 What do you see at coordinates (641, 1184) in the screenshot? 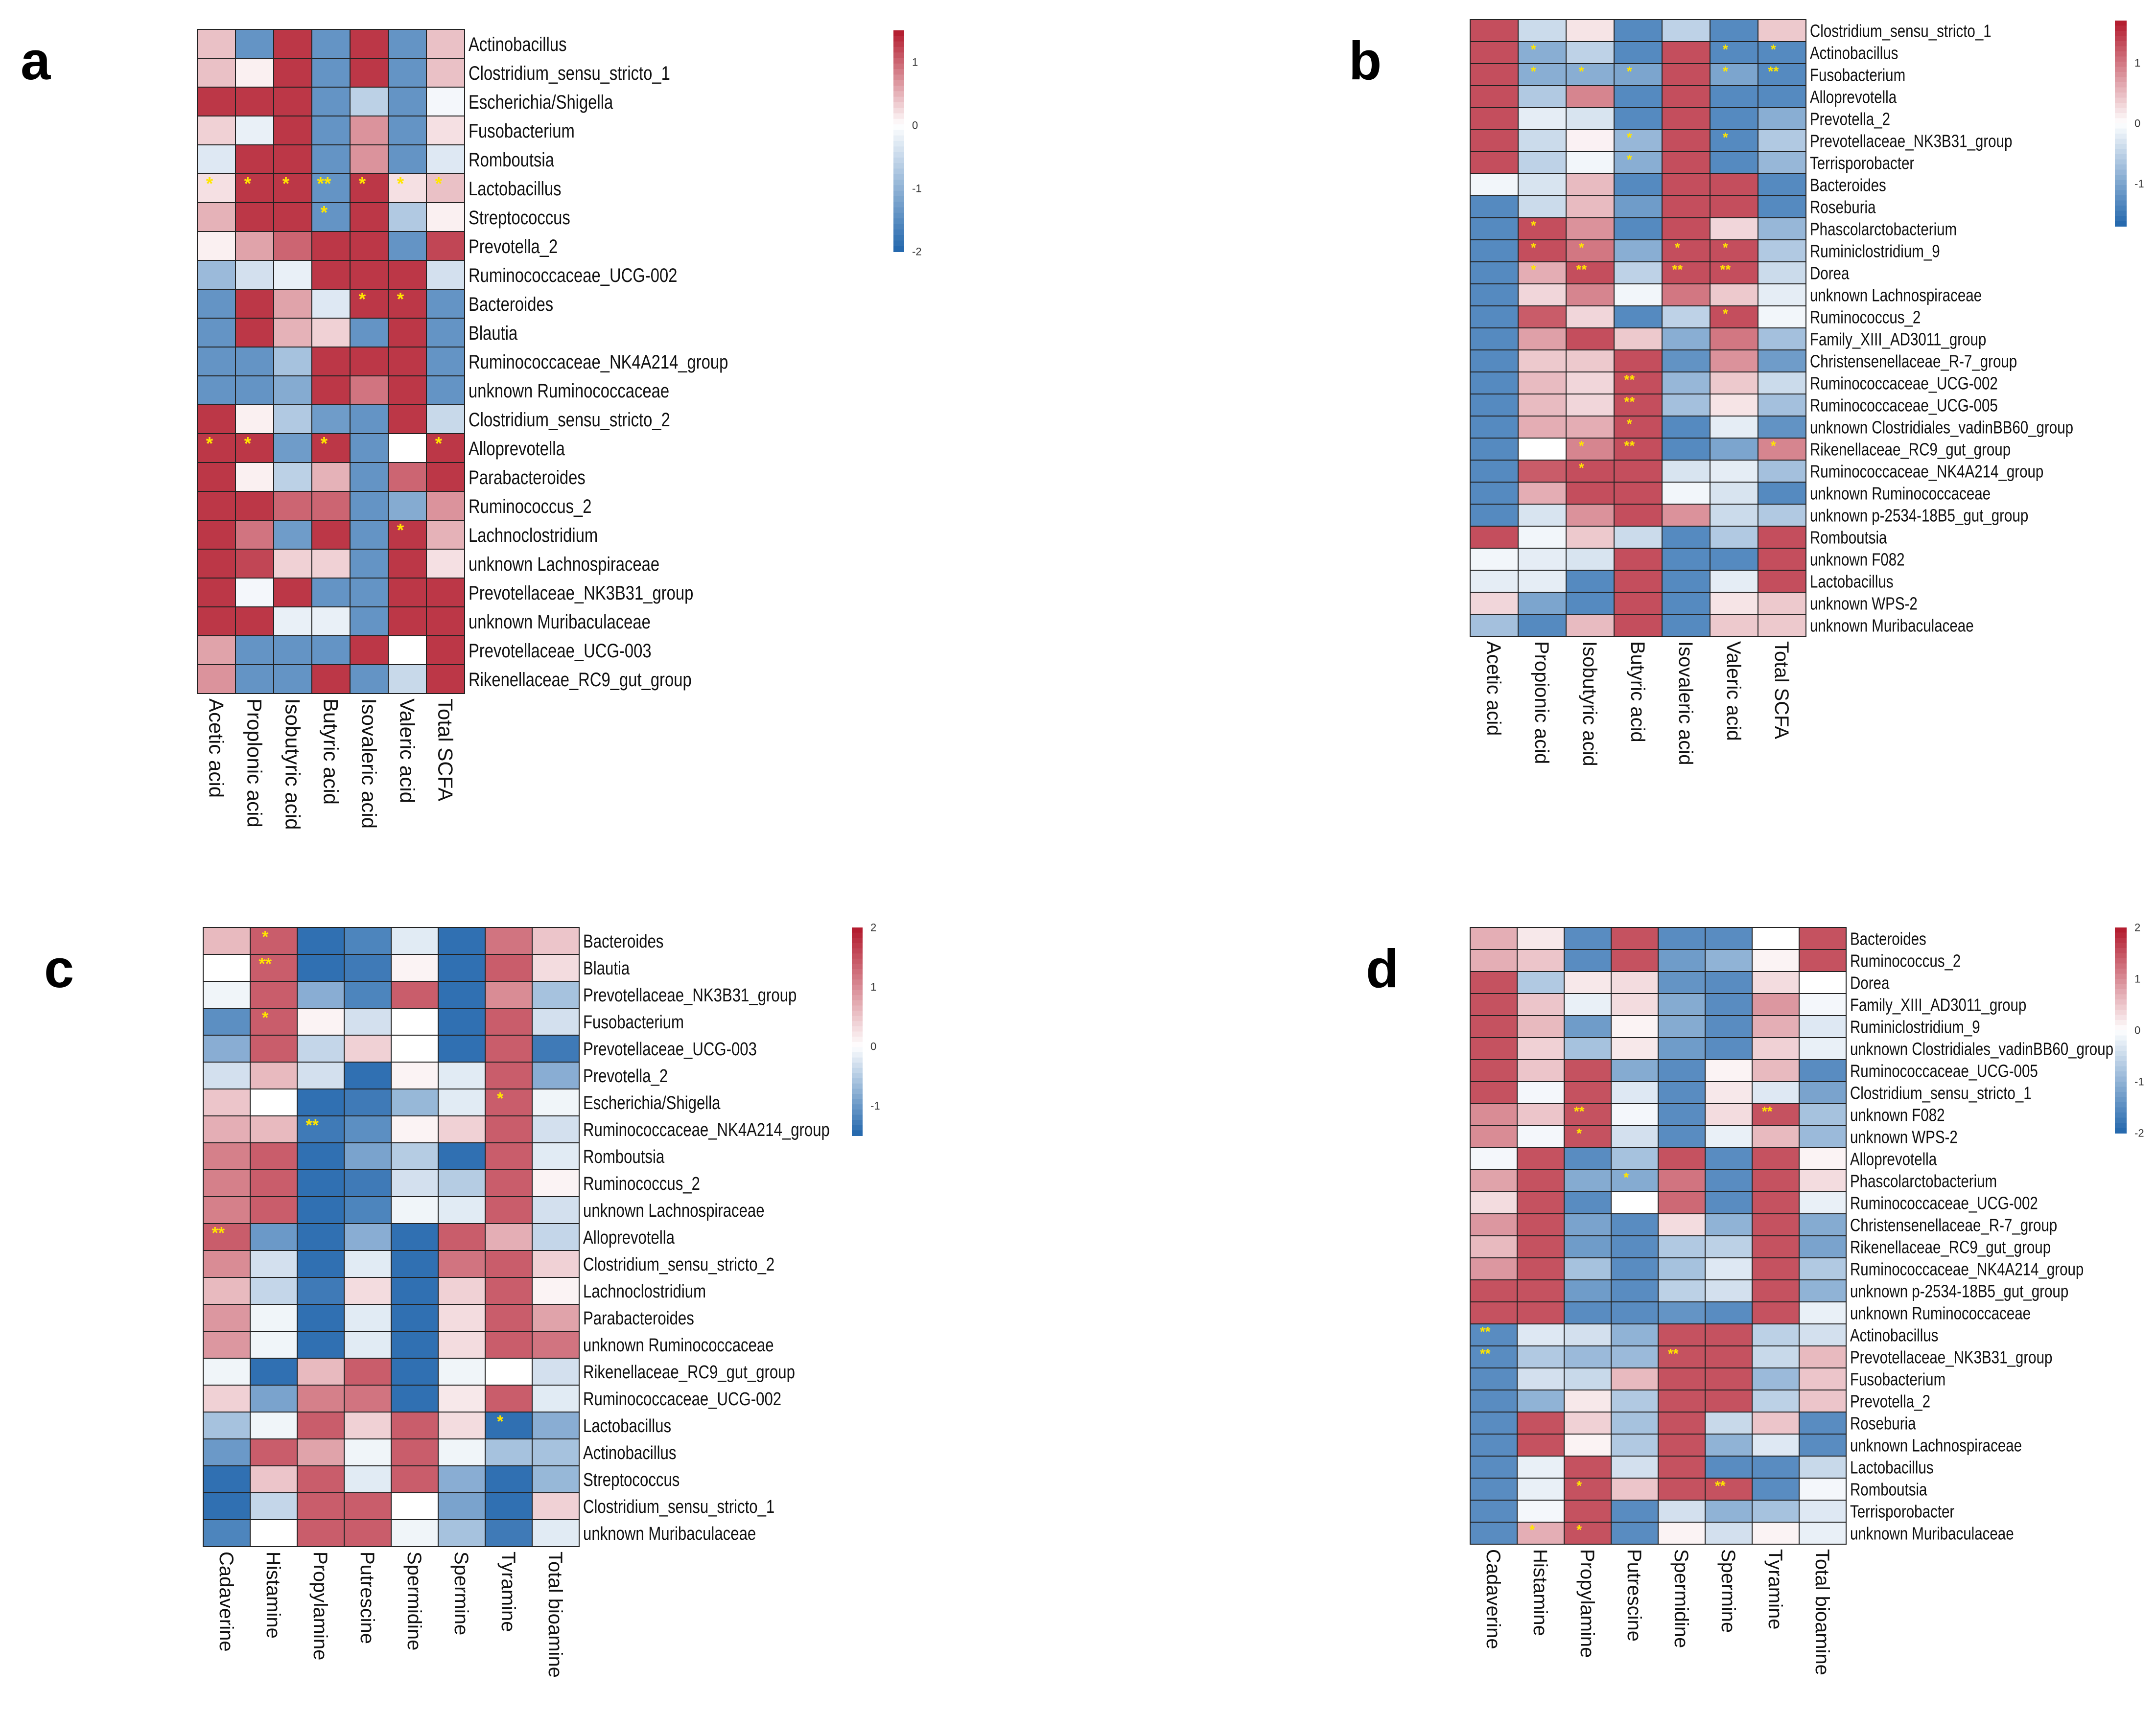
I see `row-label: Ruminococcus_2` at bounding box center [641, 1184].